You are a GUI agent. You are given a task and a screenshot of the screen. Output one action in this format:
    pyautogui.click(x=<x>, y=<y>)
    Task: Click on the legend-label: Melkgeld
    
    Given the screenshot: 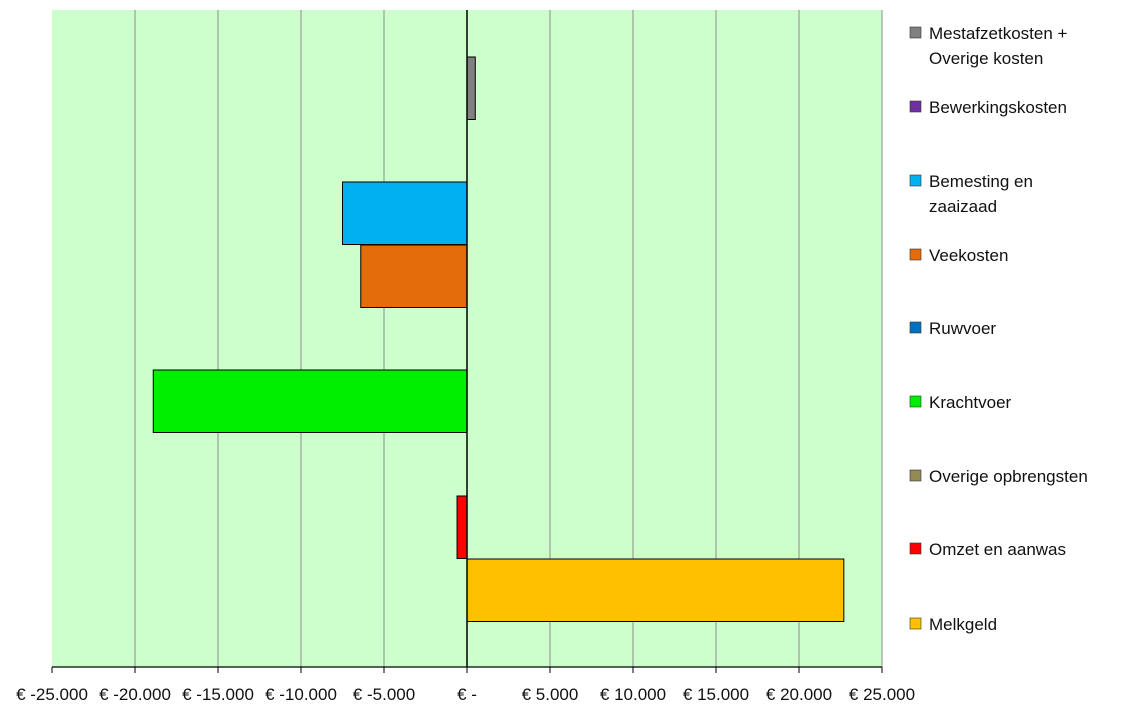 What is the action you would take?
    pyautogui.click(x=963, y=624)
    